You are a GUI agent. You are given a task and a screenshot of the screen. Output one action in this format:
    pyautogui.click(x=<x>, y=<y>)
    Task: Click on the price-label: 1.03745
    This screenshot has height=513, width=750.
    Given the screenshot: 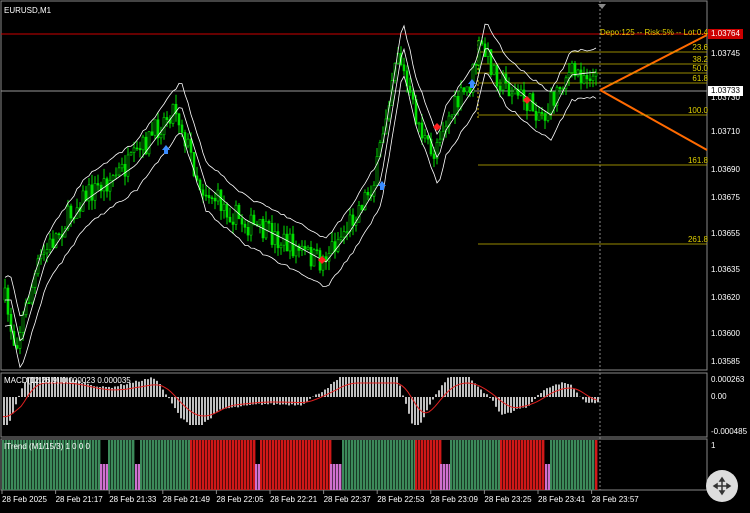 What is the action you would take?
    pyautogui.click(x=725, y=53)
    